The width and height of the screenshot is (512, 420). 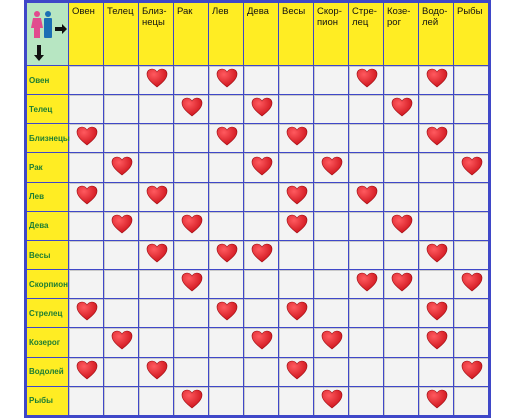 What do you see at coordinates (257, 313) in the screenshot?
I see `table-row: Стрелец` at bounding box center [257, 313].